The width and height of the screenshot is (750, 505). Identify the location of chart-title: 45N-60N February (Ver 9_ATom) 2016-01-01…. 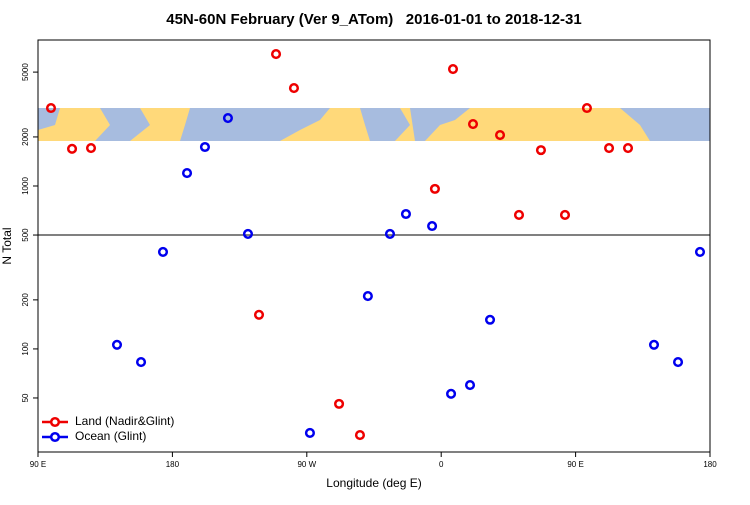
(373, 19).